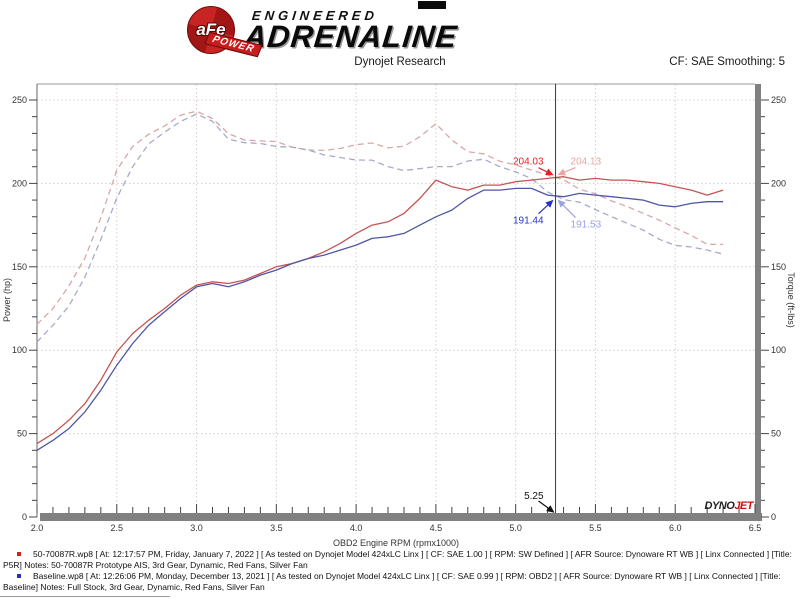 The height and width of the screenshot is (600, 800). What do you see at coordinates (778, 100) in the screenshot?
I see `y-tick-label-right: 250` at bounding box center [778, 100].